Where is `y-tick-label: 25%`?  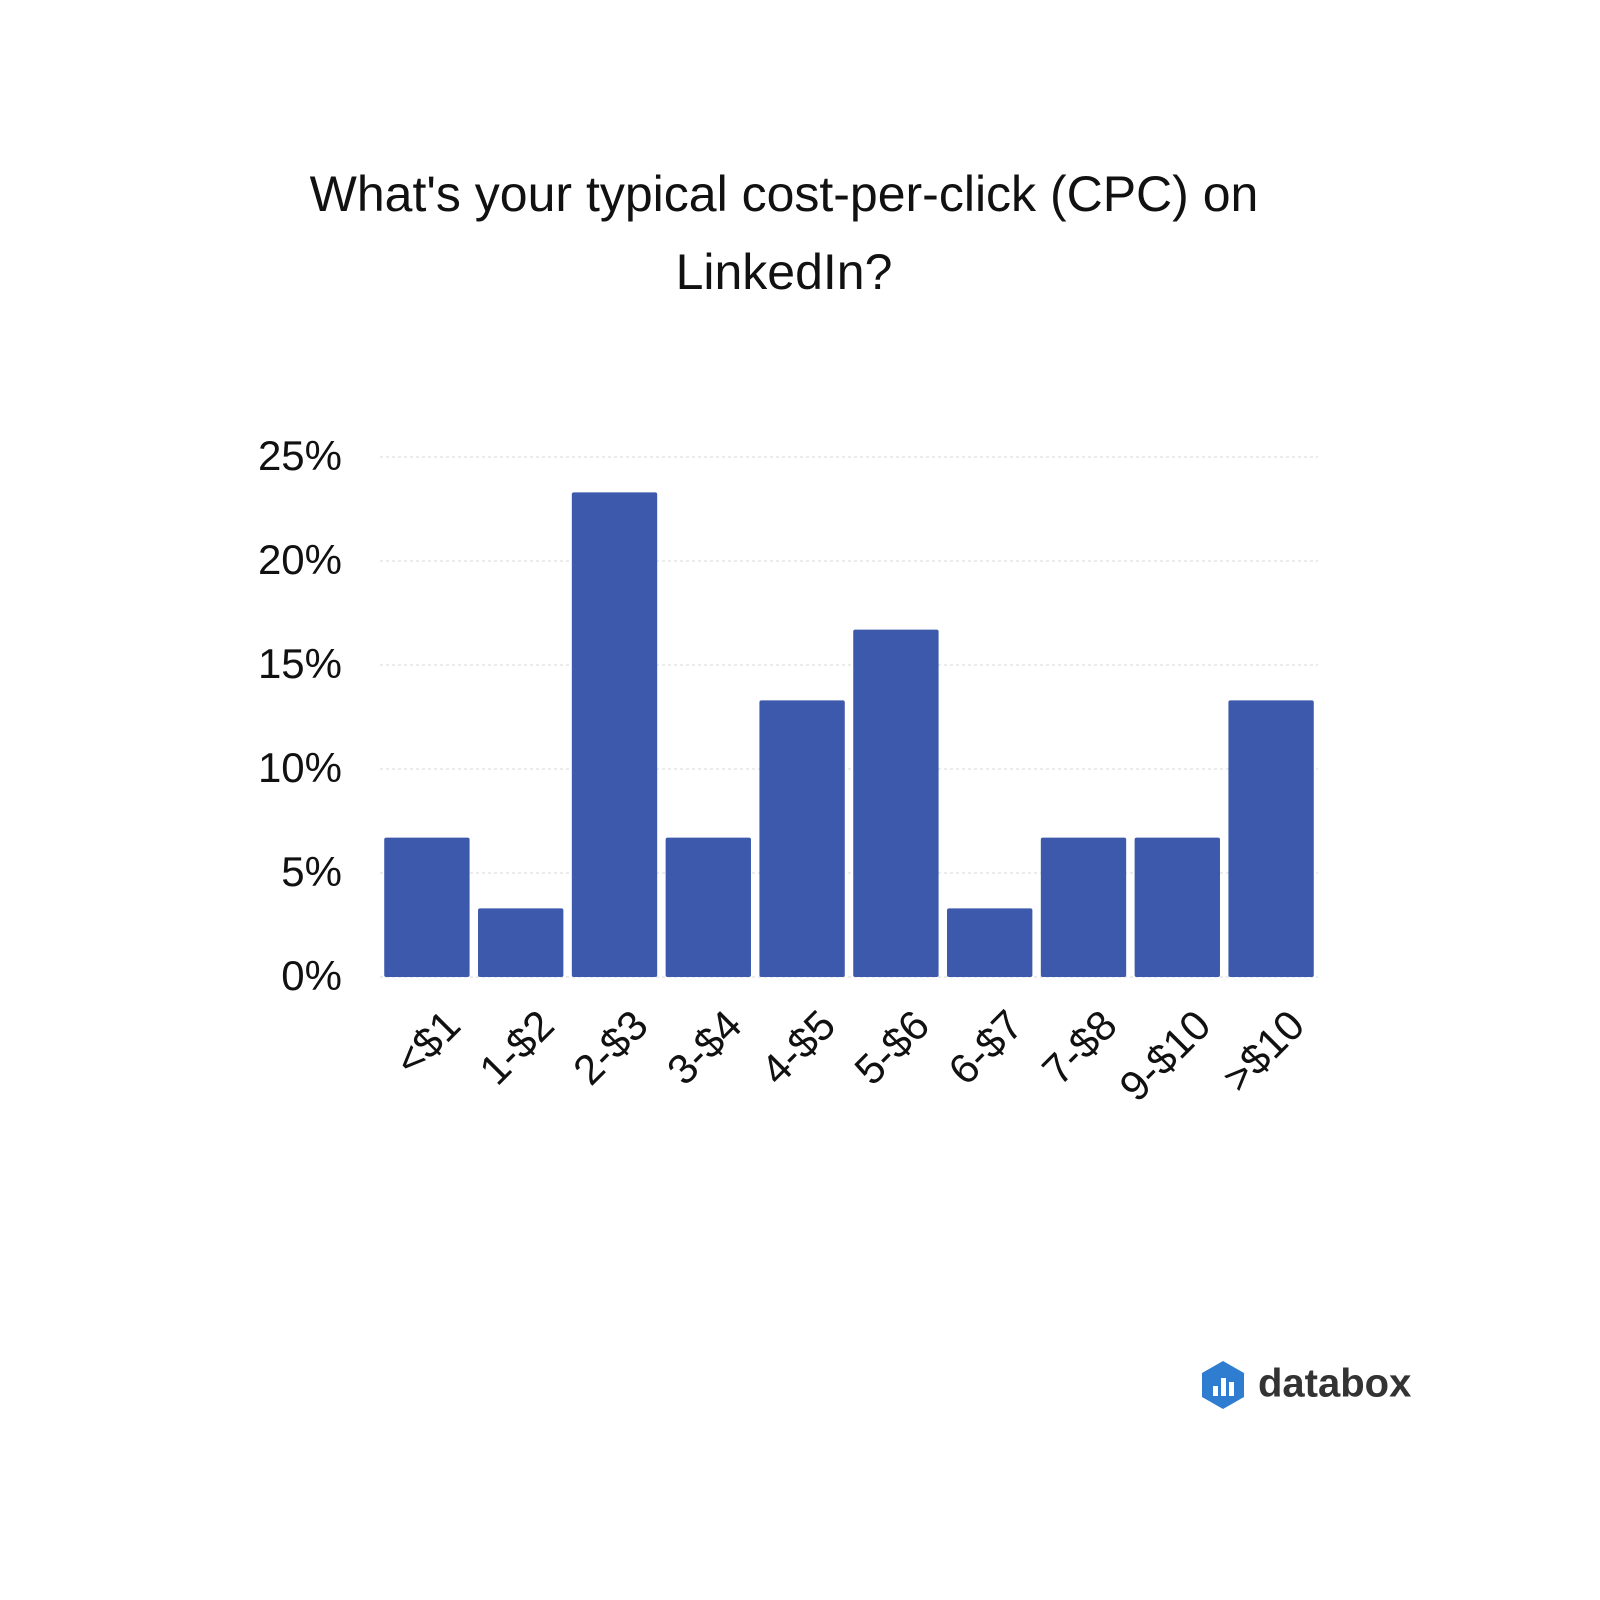 y-tick-label: 25% is located at coordinates (300, 455).